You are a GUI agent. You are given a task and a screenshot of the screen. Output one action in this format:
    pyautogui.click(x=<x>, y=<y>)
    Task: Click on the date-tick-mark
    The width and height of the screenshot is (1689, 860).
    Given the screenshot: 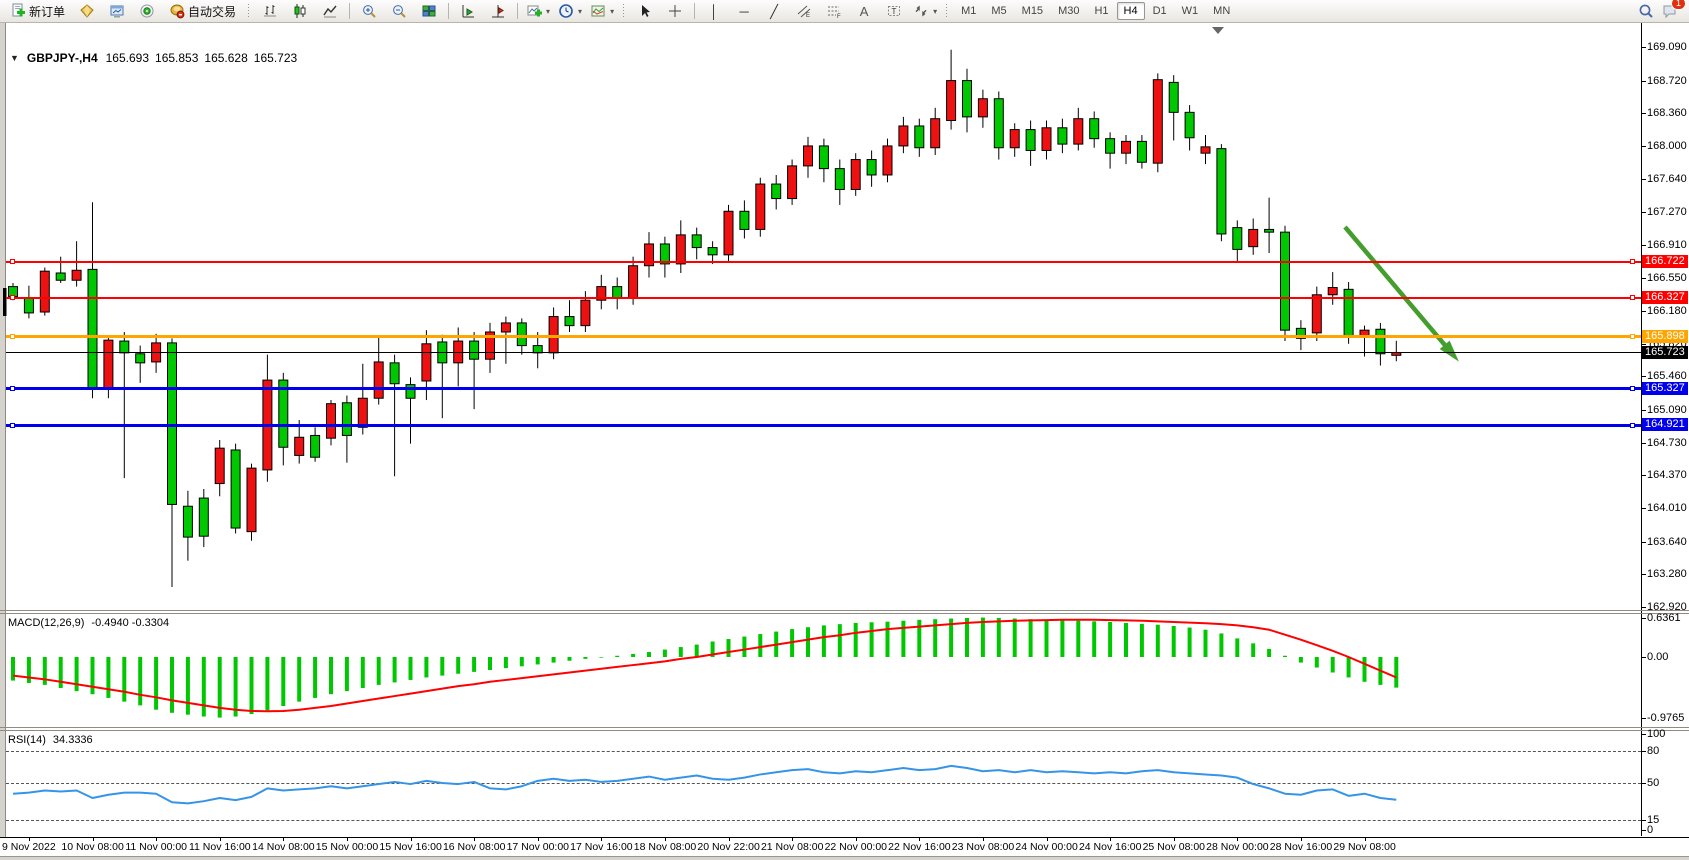 What is the action you would take?
    pyautogui.click(x=284, y=839)
    